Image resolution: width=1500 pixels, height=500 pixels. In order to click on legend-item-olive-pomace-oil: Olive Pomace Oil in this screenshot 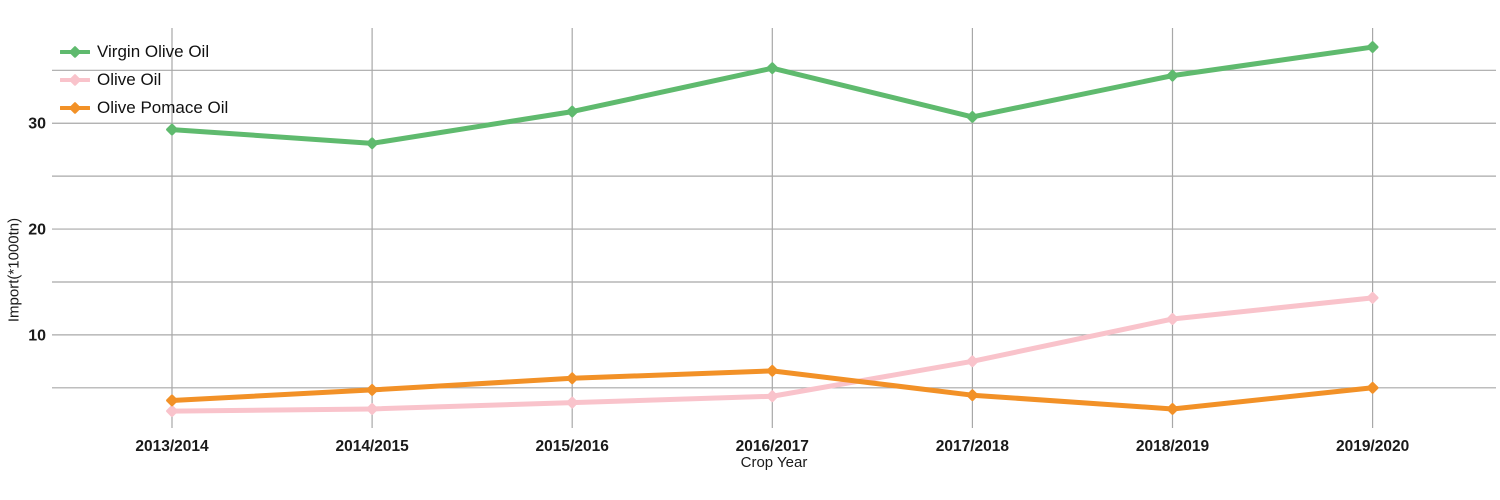, I will do `click(144, 108)`.